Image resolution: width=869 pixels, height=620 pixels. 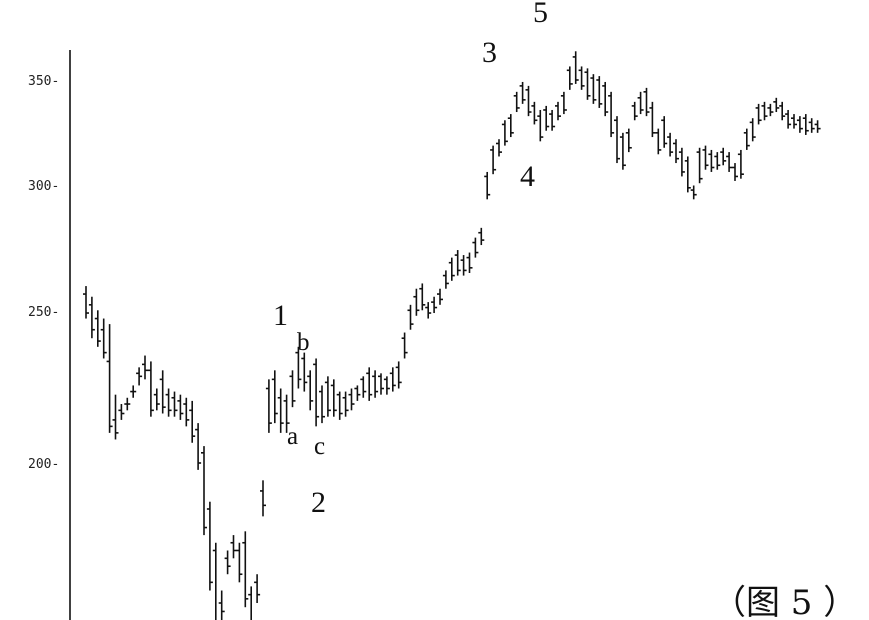 What do you see at coordinates (489, 52) in the screenshot?
I see `wave-label-3: 3` at bounding box center [489, 52].